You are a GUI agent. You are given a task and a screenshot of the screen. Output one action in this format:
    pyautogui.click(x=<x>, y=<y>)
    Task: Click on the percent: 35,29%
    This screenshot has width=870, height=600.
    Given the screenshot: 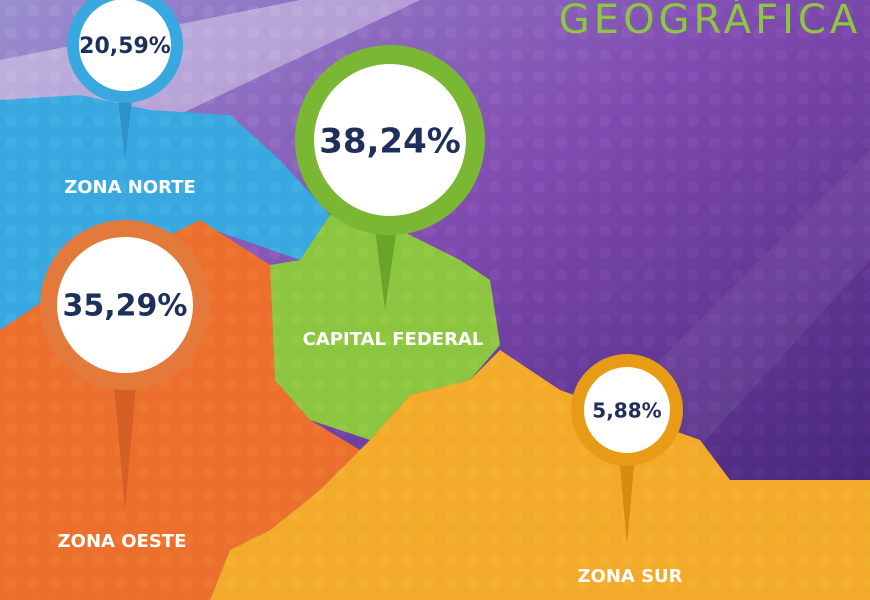 What is the action you would take?
    pyautogui.click(x=125, y=306)
    